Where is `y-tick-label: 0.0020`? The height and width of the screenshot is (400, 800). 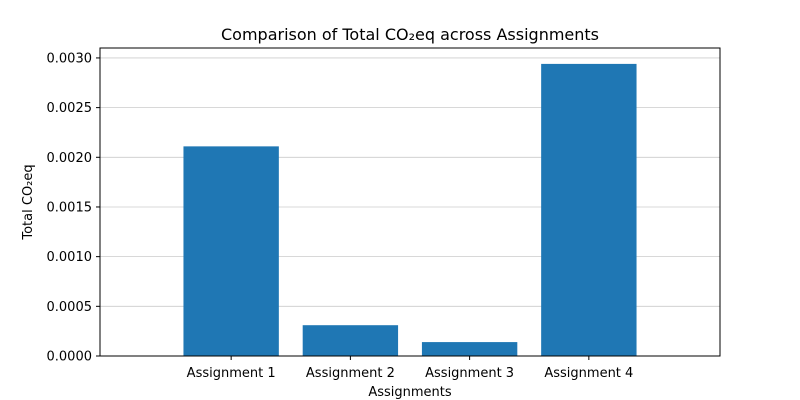 y-tick-label: 0.0020 is located at coordinates (70, 158).